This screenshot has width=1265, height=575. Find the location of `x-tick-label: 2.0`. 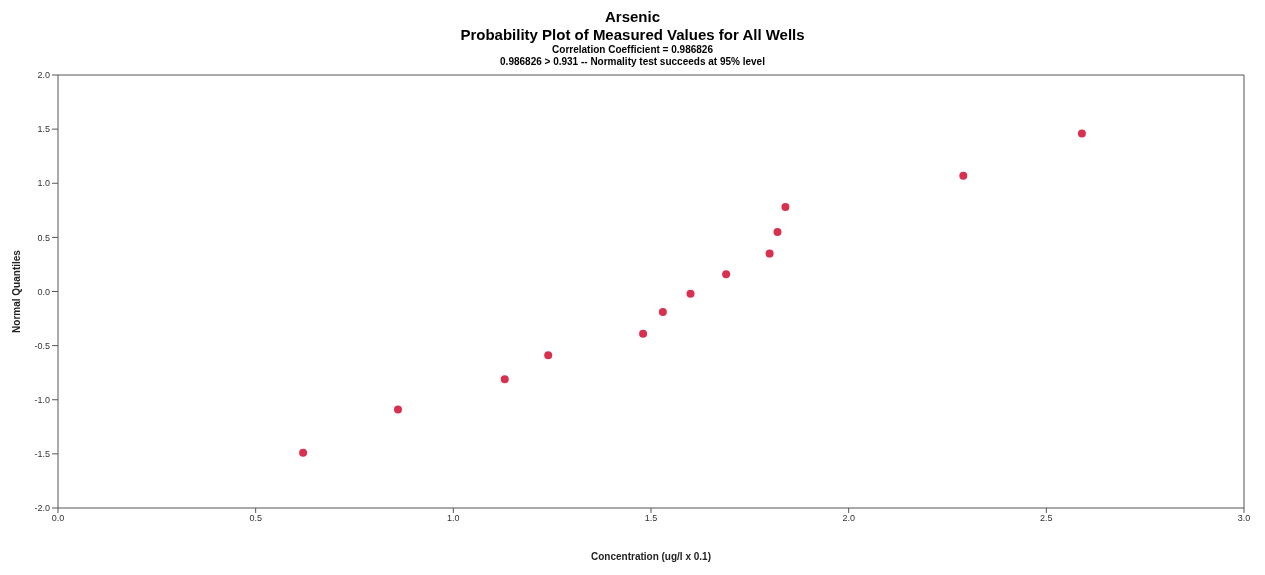

x-tick-label: 2.0 is located at coordinates (848, 518).